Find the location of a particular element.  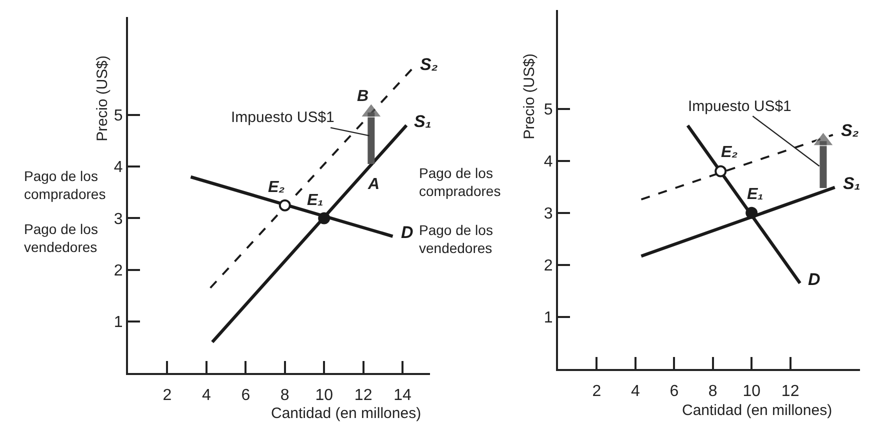

annotation: Pago de los vendedores is located at coordinates (456, 239).